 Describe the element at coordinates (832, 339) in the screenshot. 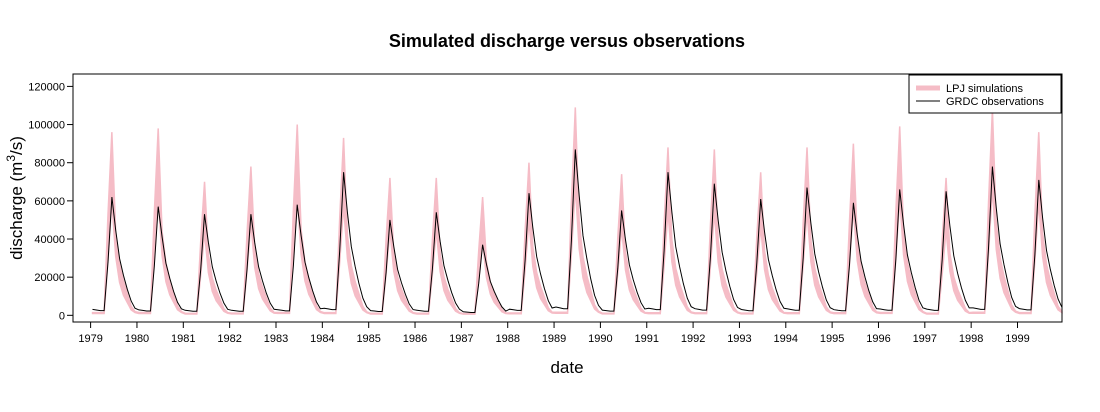

I see `x-tick-label: 1995` at that location.